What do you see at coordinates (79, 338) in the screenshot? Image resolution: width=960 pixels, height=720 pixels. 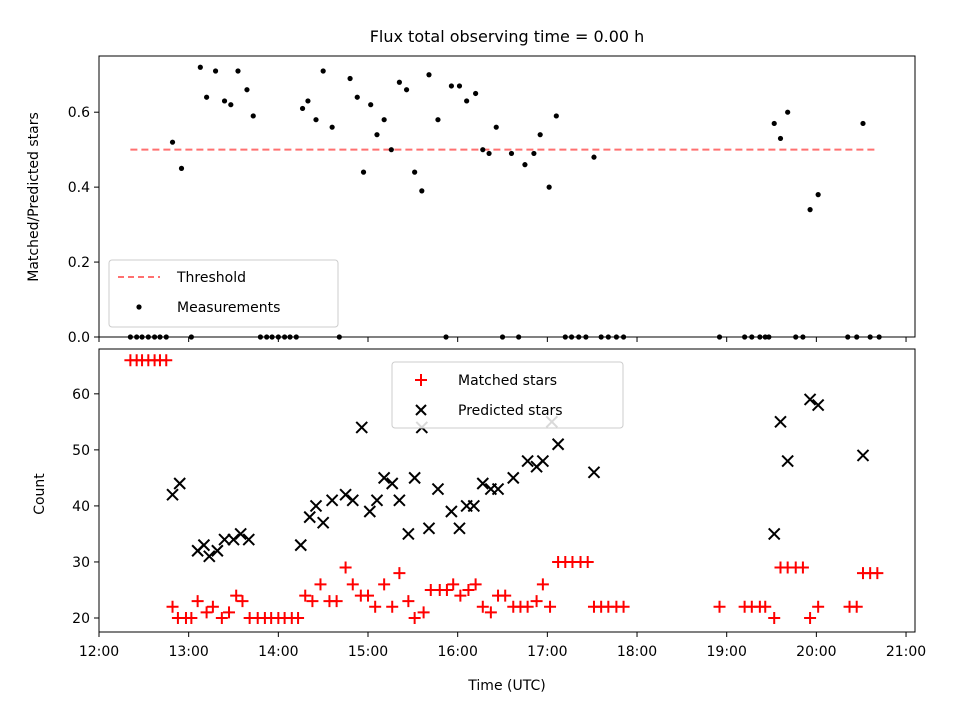 I see `top-y-tick-label: 0.0` at bounding box center [79, 338].